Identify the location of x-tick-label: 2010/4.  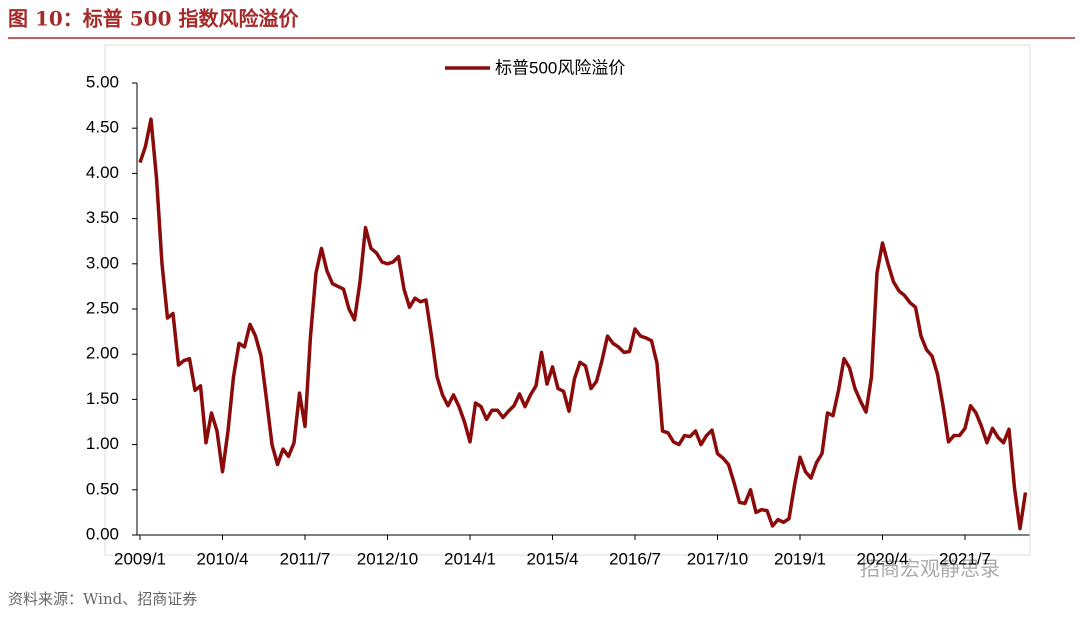
(223, 558).